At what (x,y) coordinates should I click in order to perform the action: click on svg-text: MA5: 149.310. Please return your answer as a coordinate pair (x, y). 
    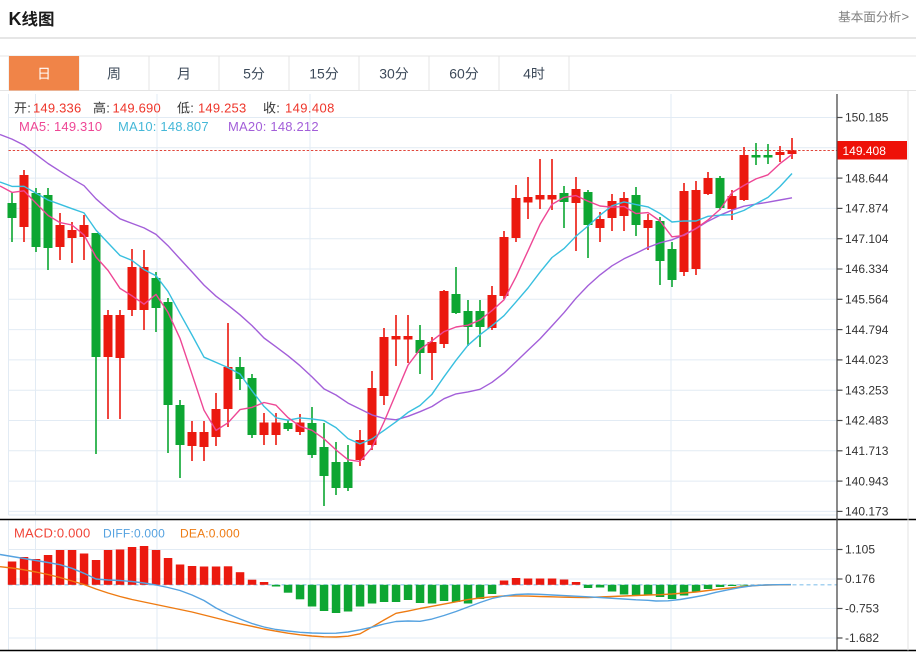
    Looking at the image, I should click on (60, 126).